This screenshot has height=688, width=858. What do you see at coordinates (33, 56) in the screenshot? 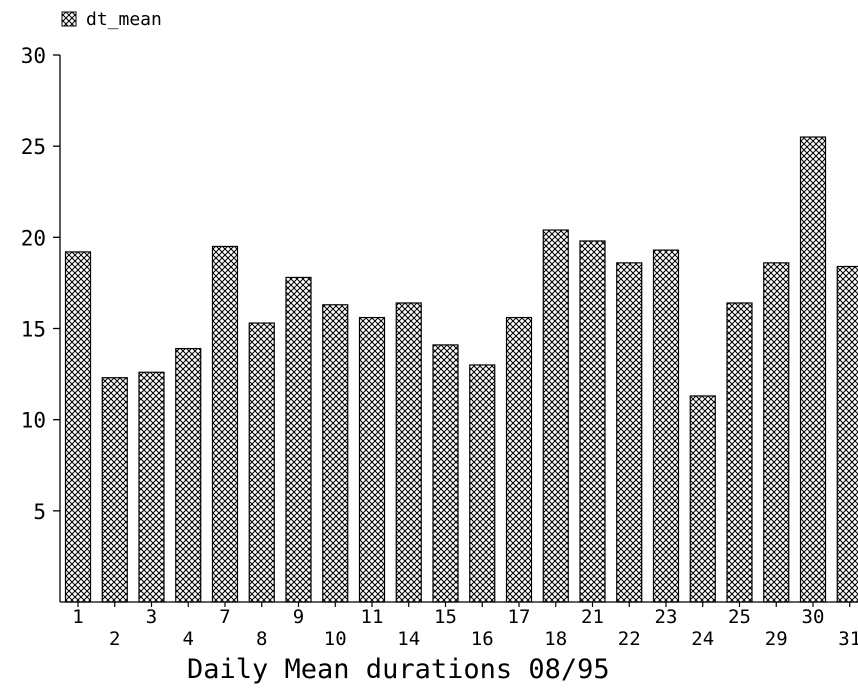
I see `y-tick-label: 30` at bounding box center [33, 56].